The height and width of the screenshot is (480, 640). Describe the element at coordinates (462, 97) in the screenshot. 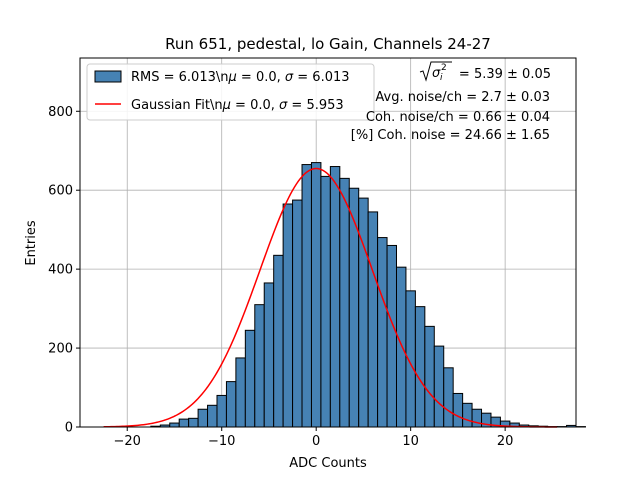

I see `annotation-avg-noise: Avg. noise/ch = 2.7 ± 0.03` at that location.